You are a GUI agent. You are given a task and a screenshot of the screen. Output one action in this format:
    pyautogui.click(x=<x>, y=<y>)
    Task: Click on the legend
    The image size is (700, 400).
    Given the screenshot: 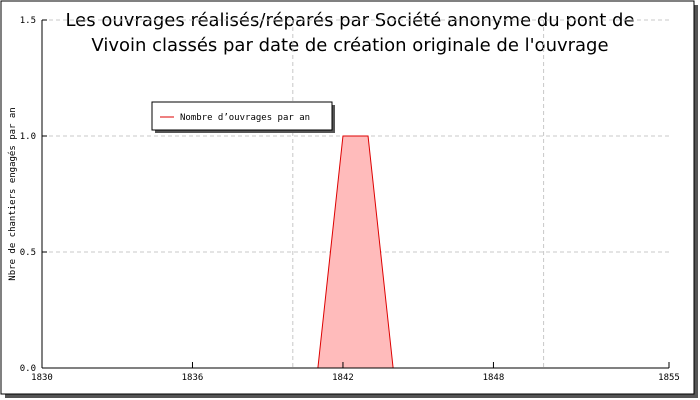 What is the action you would take?
    pyautogui.click(x=242, y=116)
    